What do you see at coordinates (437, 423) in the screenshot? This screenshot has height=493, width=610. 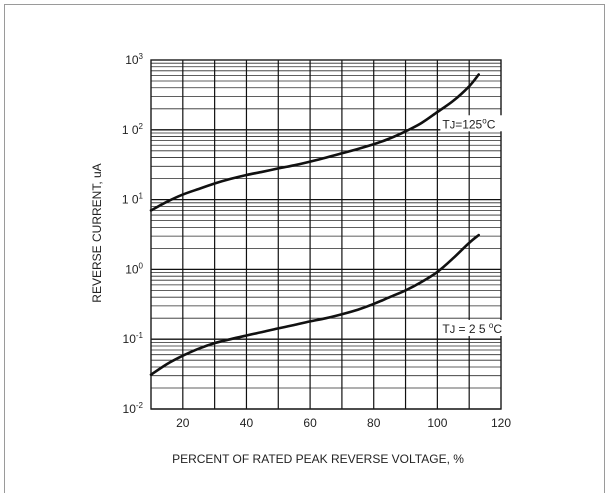 I see `x-tick-label: 100` at bounding box center [437, 423].